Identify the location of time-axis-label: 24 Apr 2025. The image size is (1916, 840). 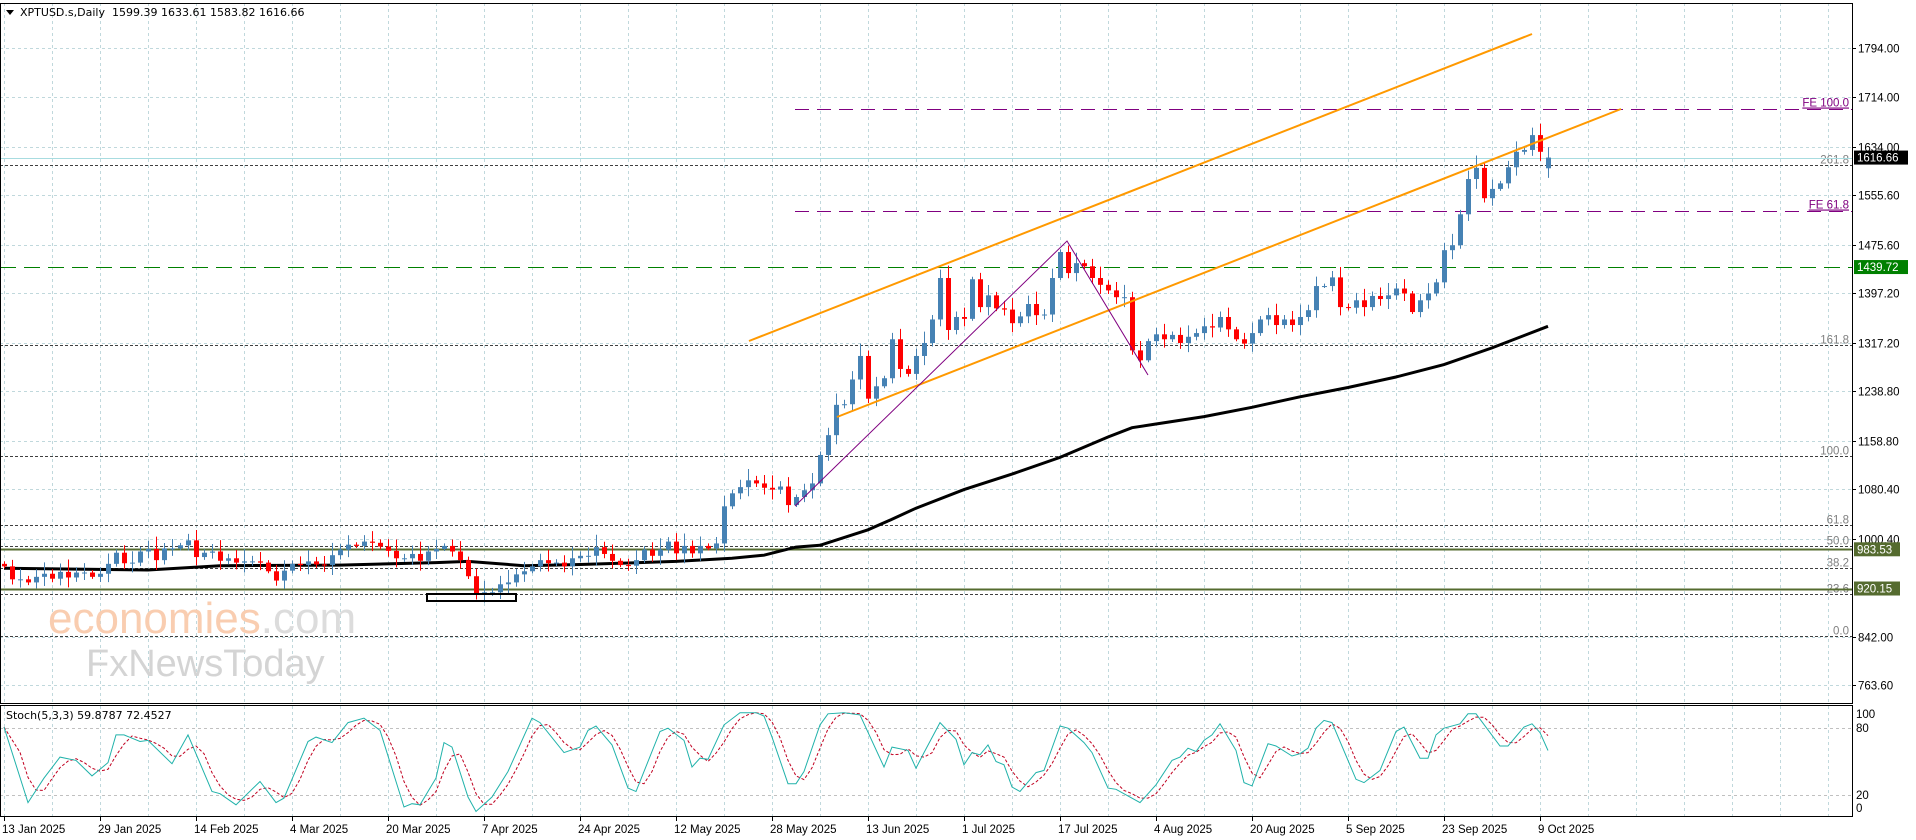
(609, 830).